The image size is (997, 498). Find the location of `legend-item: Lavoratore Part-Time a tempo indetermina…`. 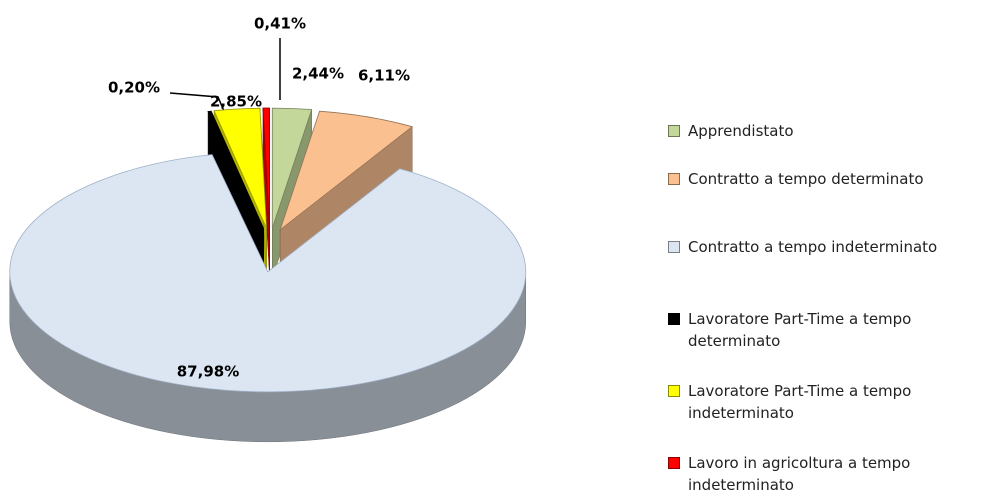

legend-item: Lavoratore Part-Time a tempo indetermina… is located at coordinates (823, 402).